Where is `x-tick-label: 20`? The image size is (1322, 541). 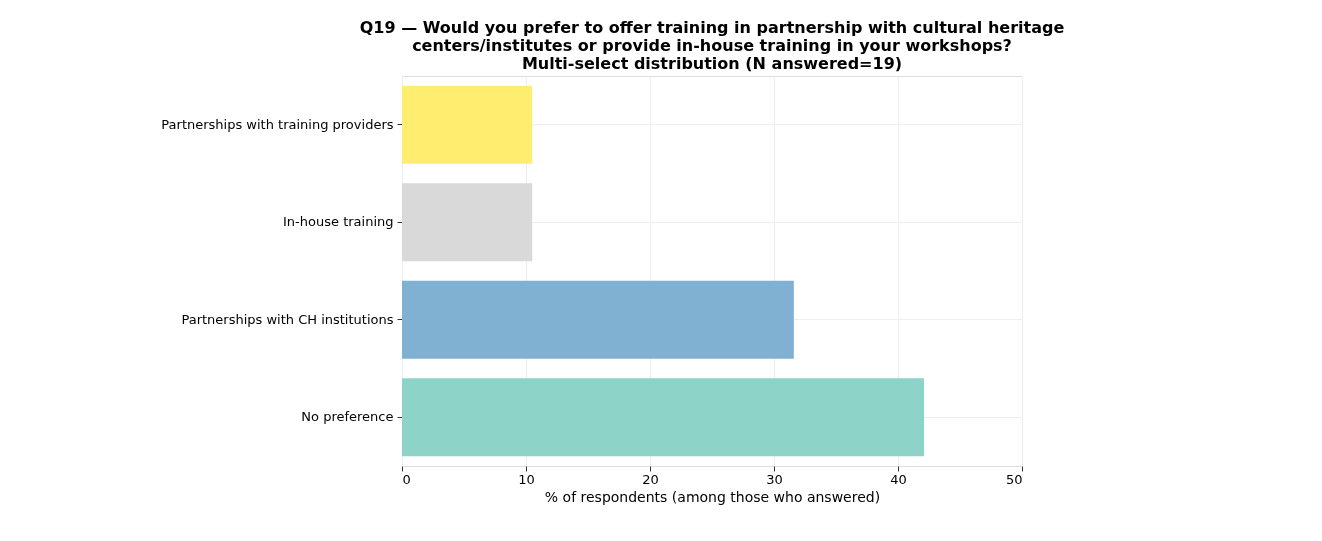
x-tick-label: 20 is located at coordinates (650, 479).